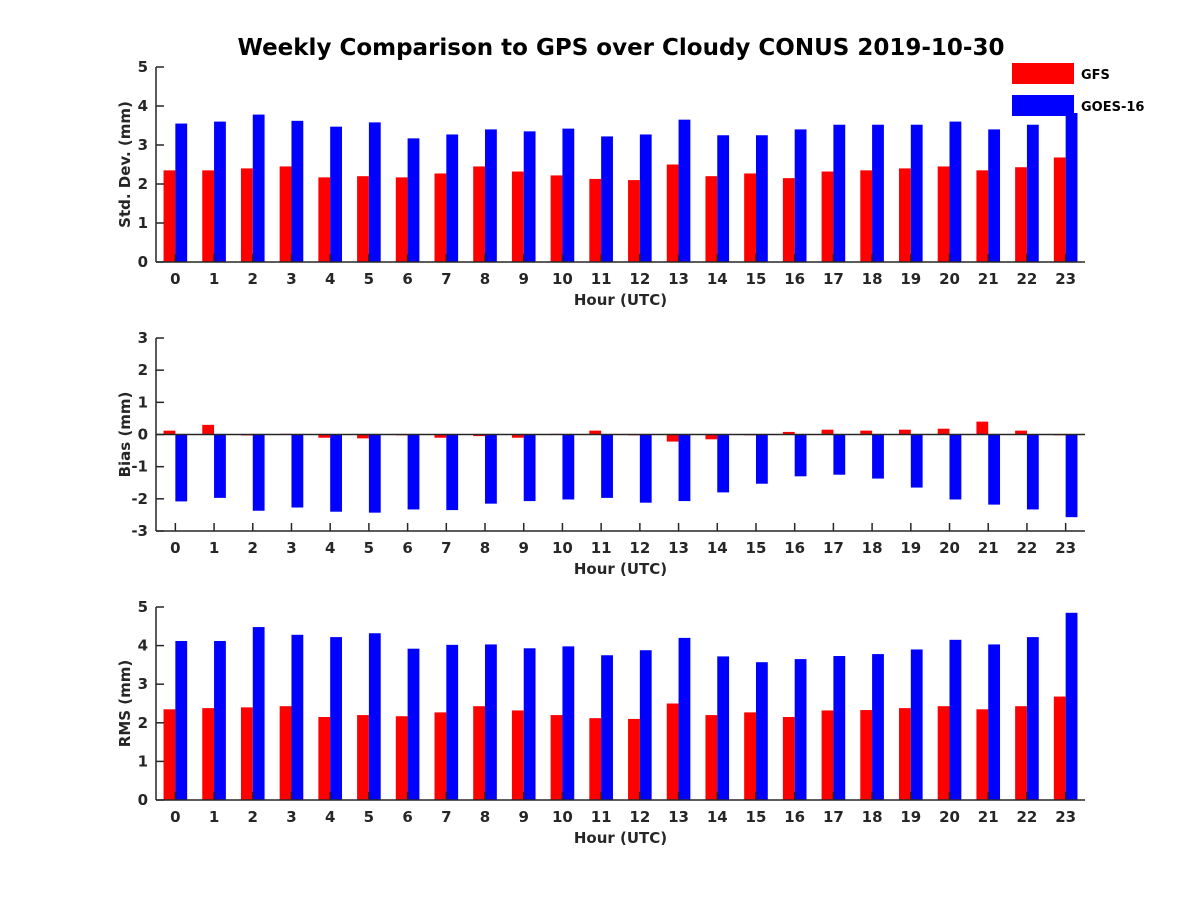 This screenshot has height=900, width=1200. What do you see at coordinates (143, 607) in the screenshot?
I see `y-tick-label: 5` at bounding box center [143, 607].